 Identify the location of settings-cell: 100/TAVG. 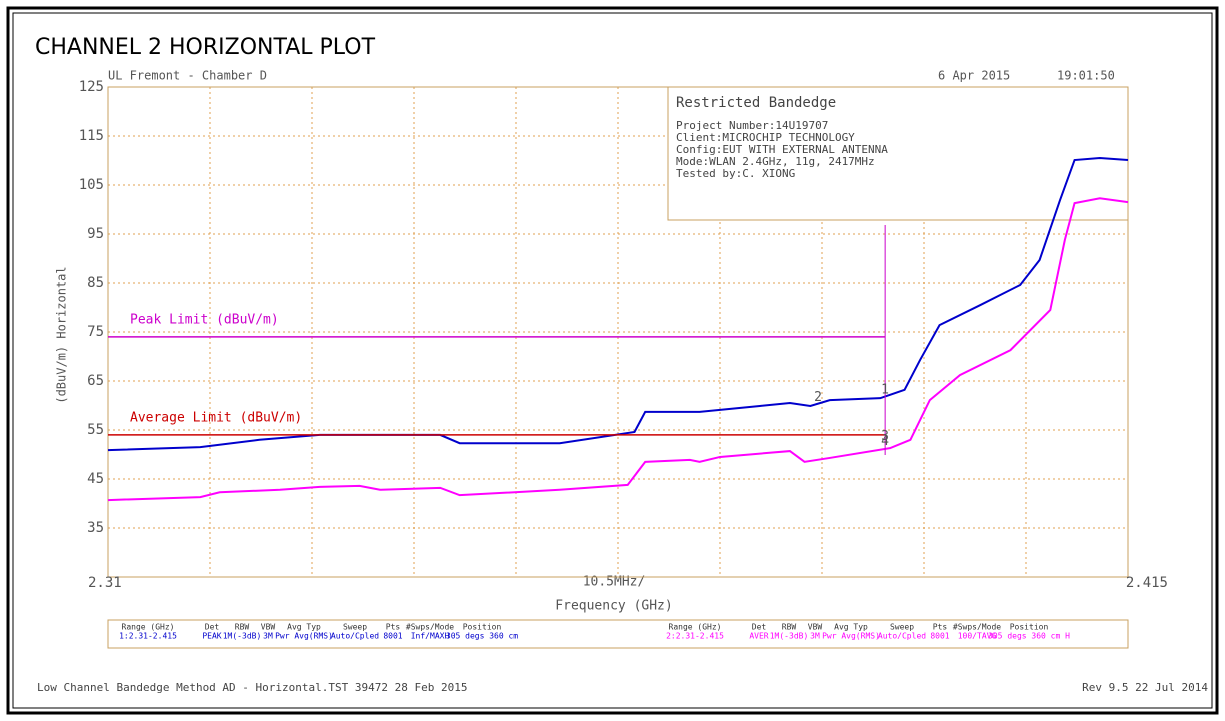
(977, 636).